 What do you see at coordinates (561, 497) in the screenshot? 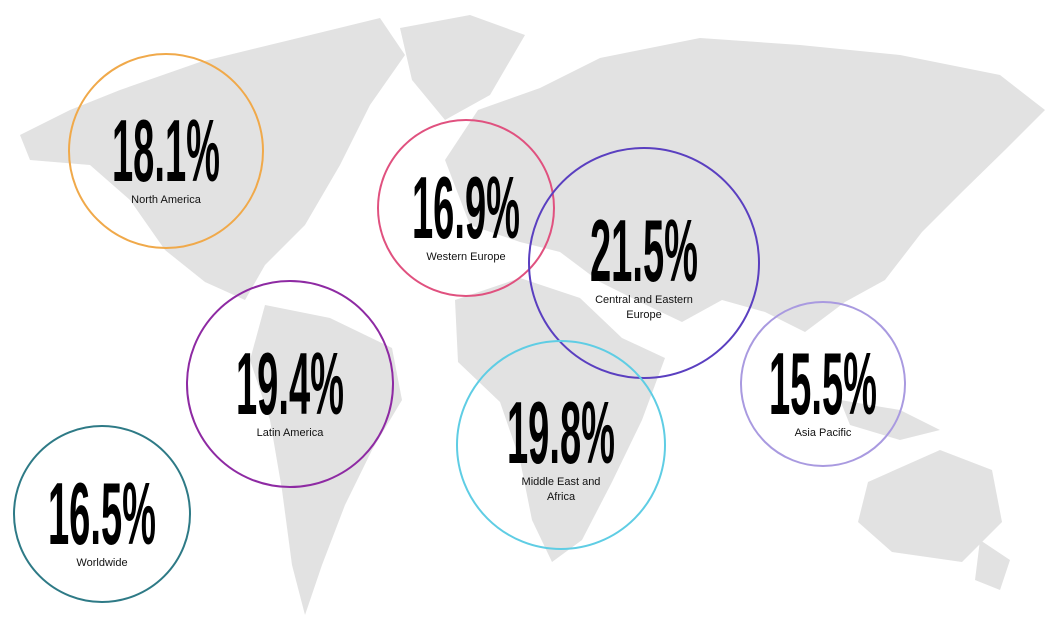
I see `region-label: Africa` at bounding box center [561, 497].